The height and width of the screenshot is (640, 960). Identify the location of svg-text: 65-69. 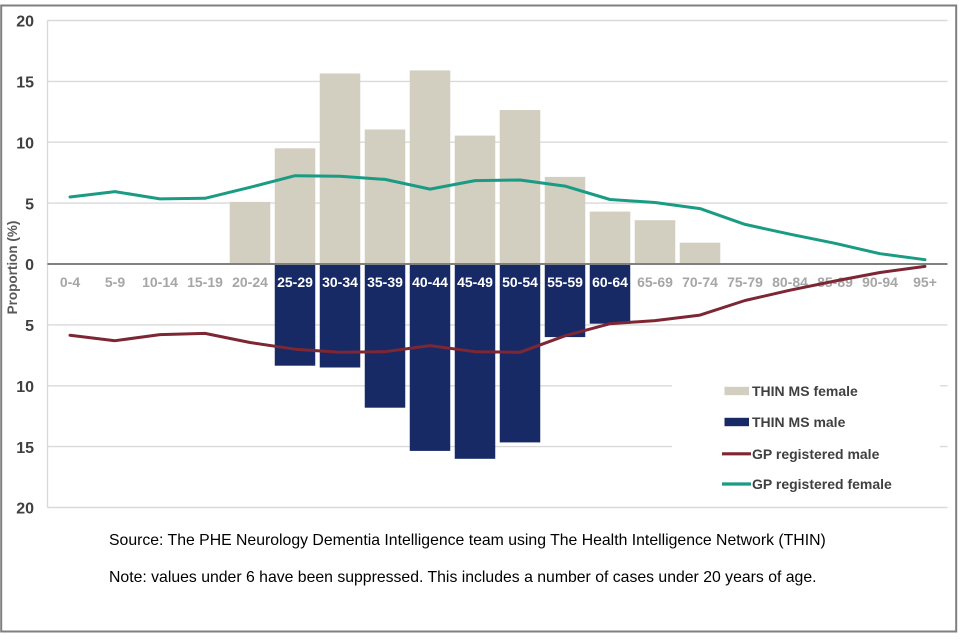
(655, 282).